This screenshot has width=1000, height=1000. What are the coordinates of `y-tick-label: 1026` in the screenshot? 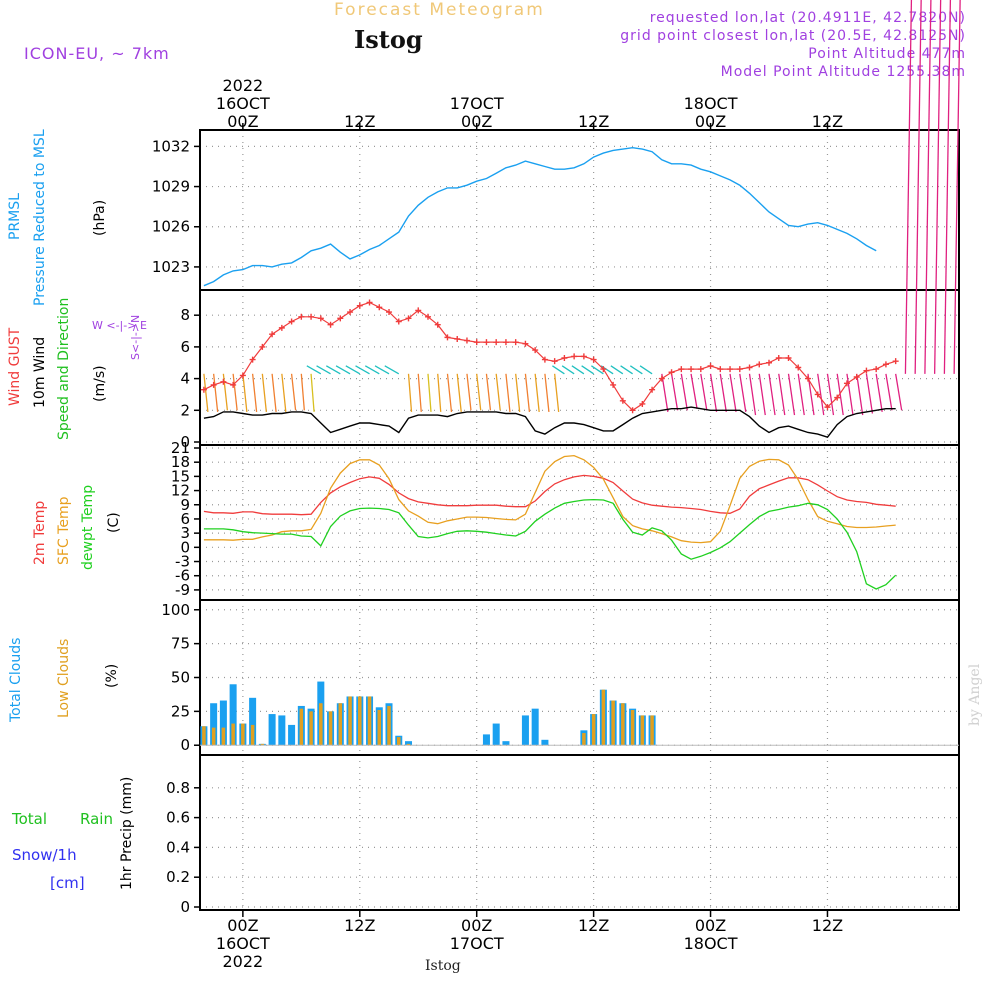 It's located at (171, 227).